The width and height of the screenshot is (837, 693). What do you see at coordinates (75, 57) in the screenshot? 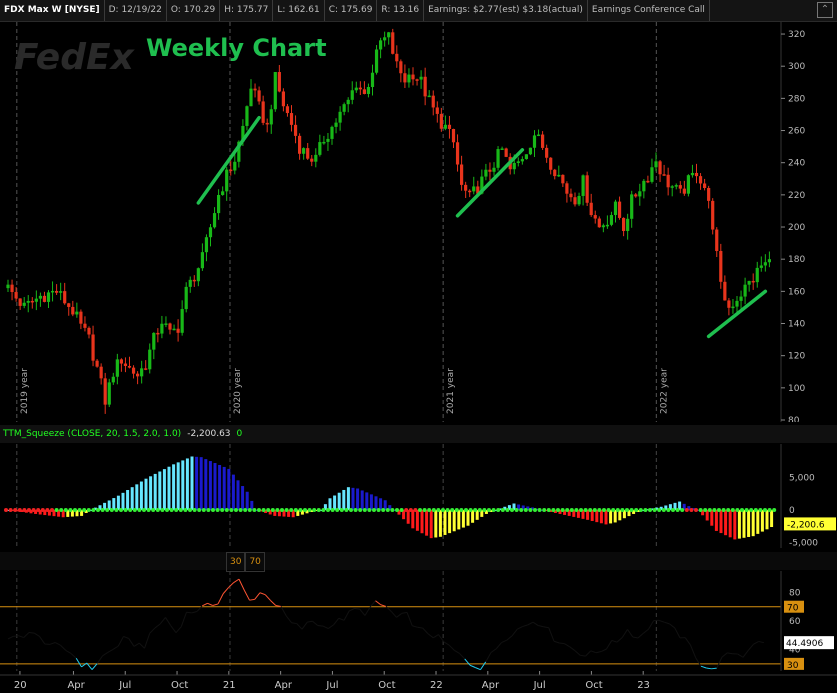
I see `fedex-watermark: FedEx` at bounding box center [75, 57].